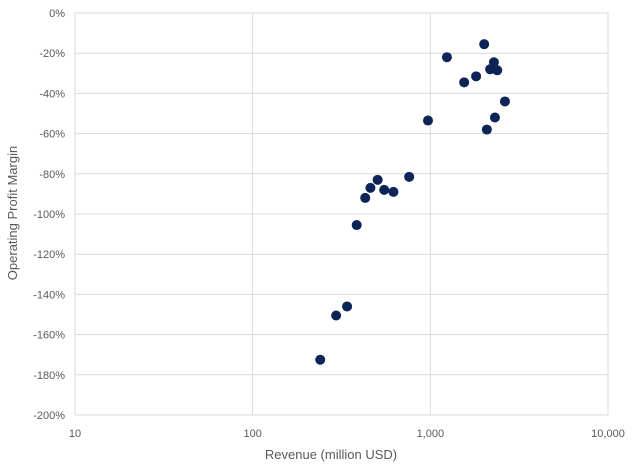  I want to click on x-tick-label: 1,000, so click(431, 434).